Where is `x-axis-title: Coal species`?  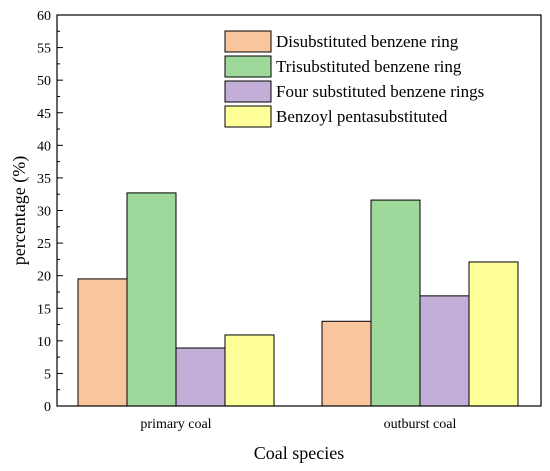
x-axis-title: Coal species is located at coordinates (299, 453).